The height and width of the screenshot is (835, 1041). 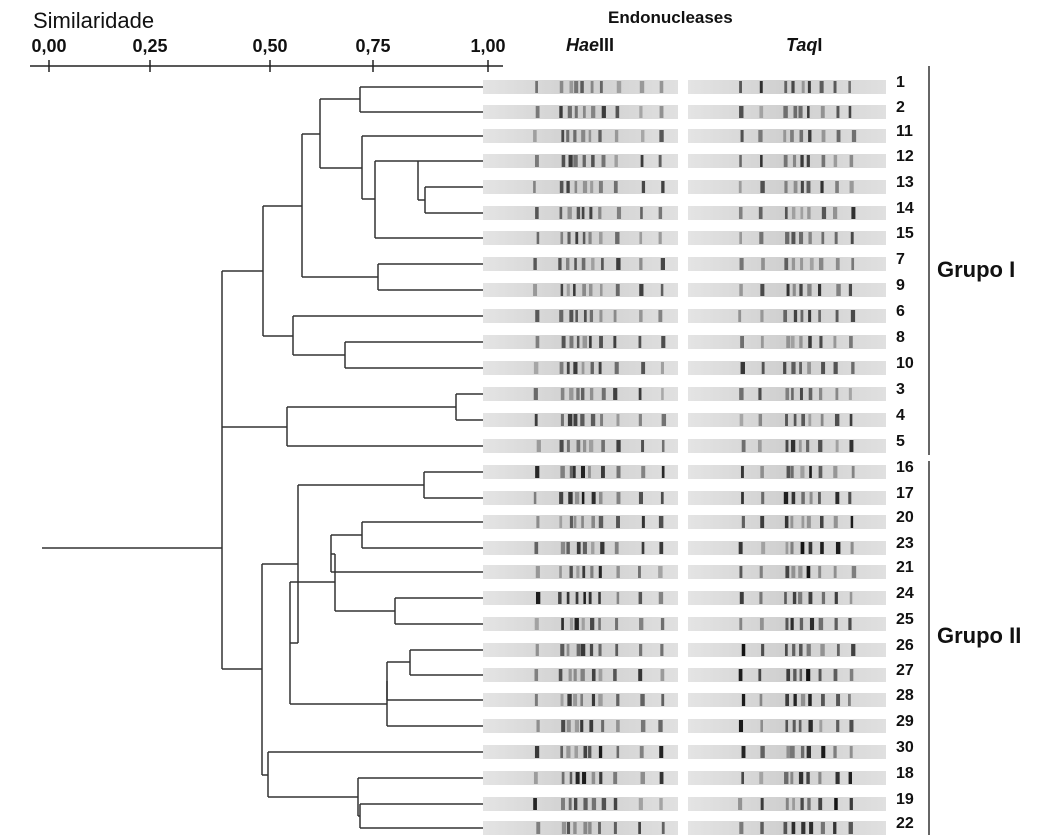 I want to click on lane-label: 27, so click(x=905, y=670).